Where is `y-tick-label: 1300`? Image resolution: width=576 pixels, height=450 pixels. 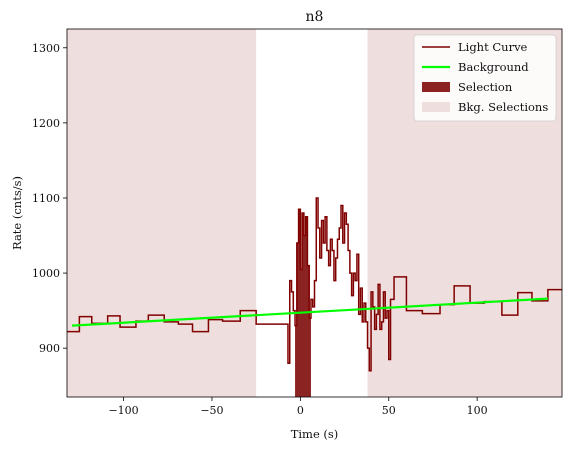 y-tick-label: 1300 is located at coordinates (46, 48).